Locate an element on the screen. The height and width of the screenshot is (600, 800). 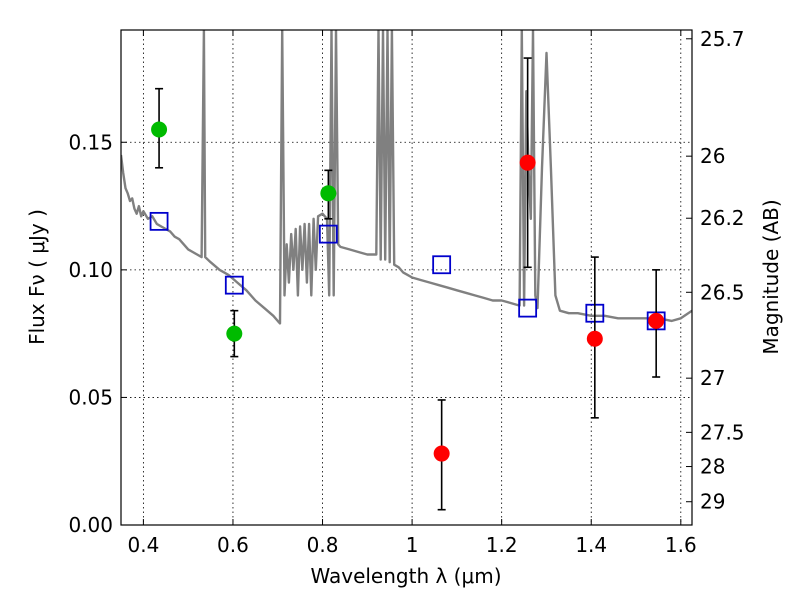
x-tick-label-3: 1 is located at coordinates (412, 545).